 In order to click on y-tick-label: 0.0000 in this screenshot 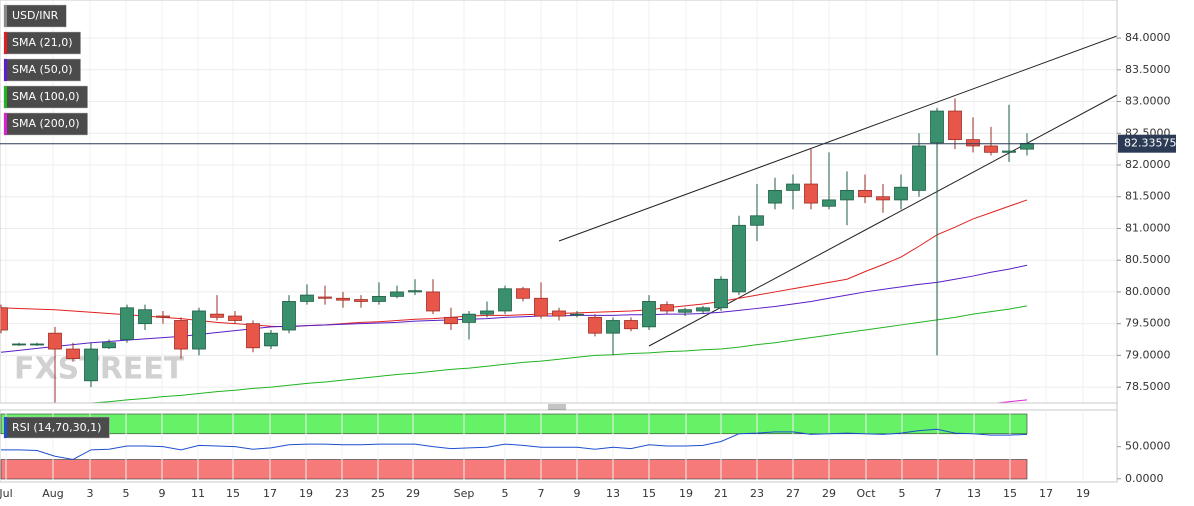, I will do `click(1144, 478)`.